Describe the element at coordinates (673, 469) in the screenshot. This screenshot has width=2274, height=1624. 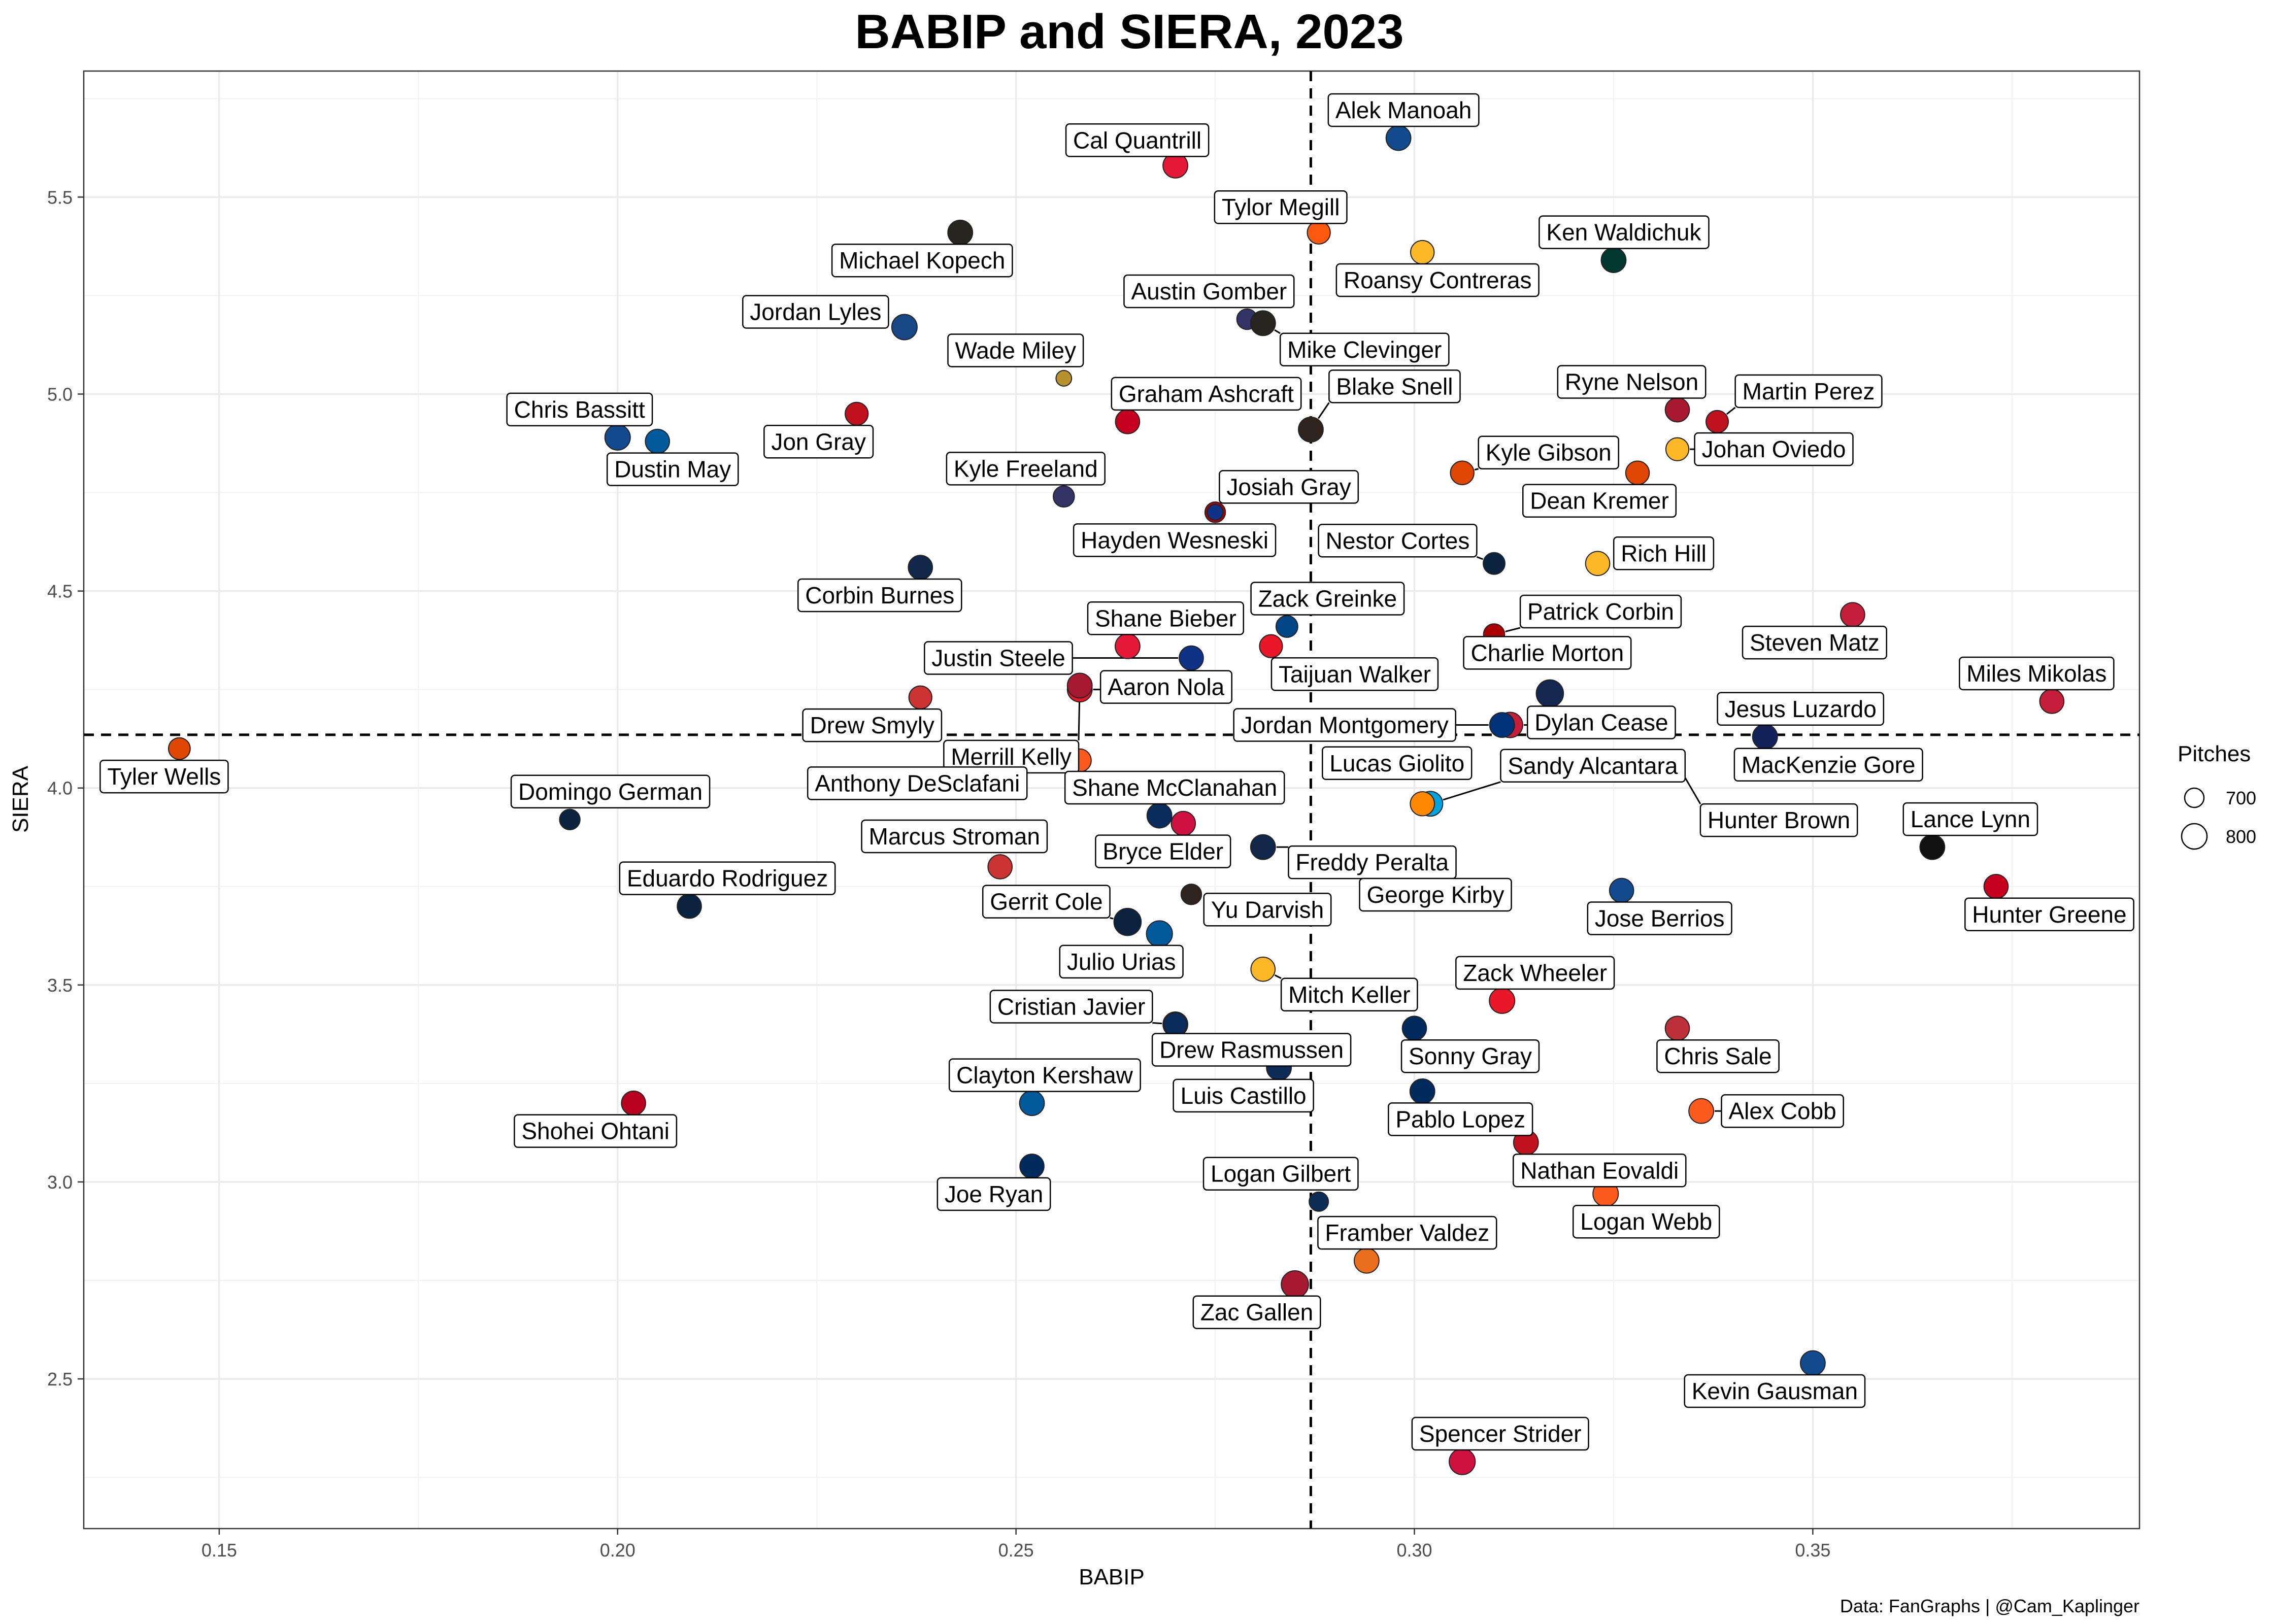
I see `label-text: Dustin May` at that location.